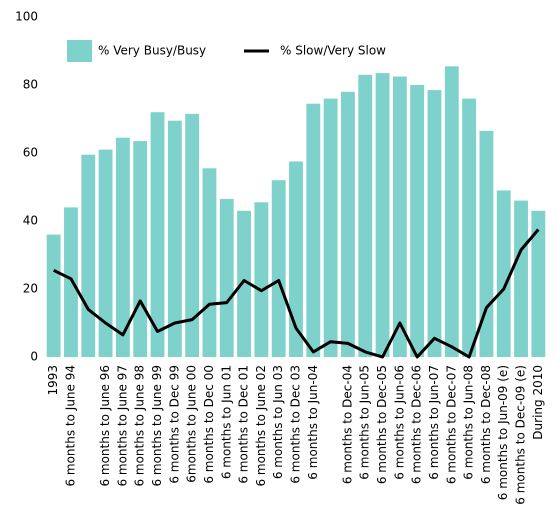  What do you see at coordinates (152, 51) in the screenshot?
I see `legend-label: % Very Busy/Busy` at bounding box center [152, 51].